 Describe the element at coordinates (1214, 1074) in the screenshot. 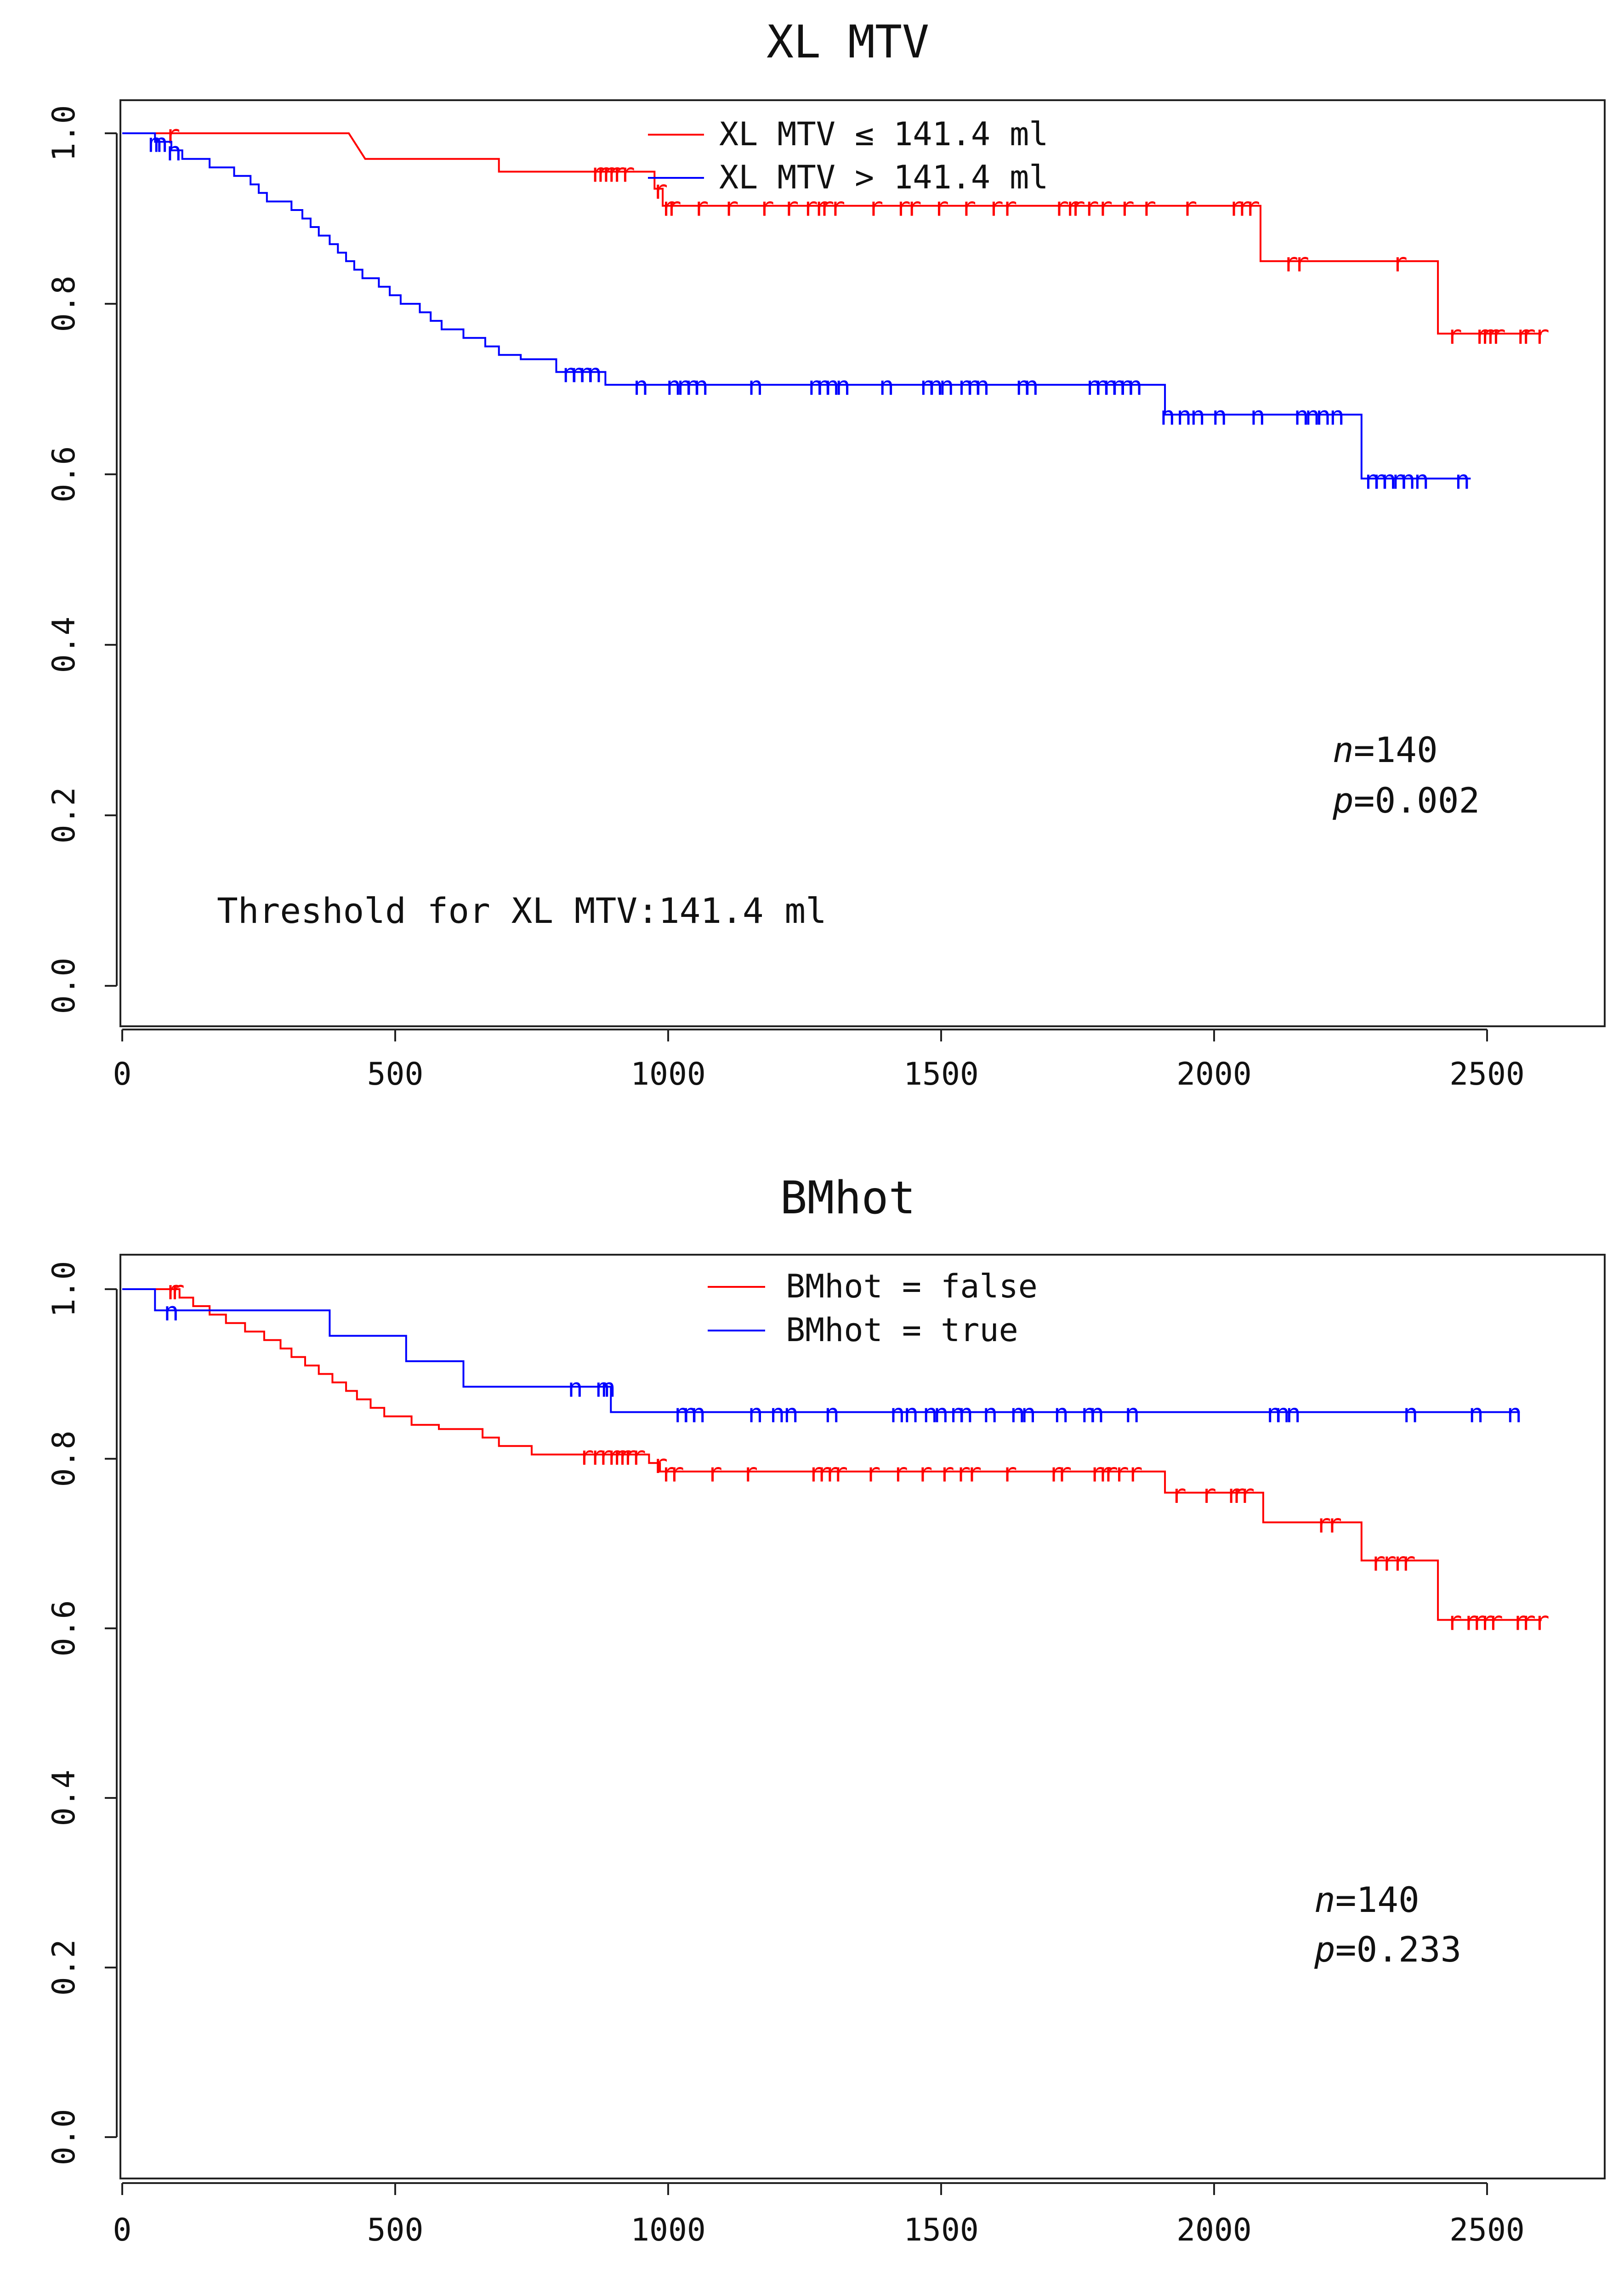

I see `x-tick-label: 2000` at that location.